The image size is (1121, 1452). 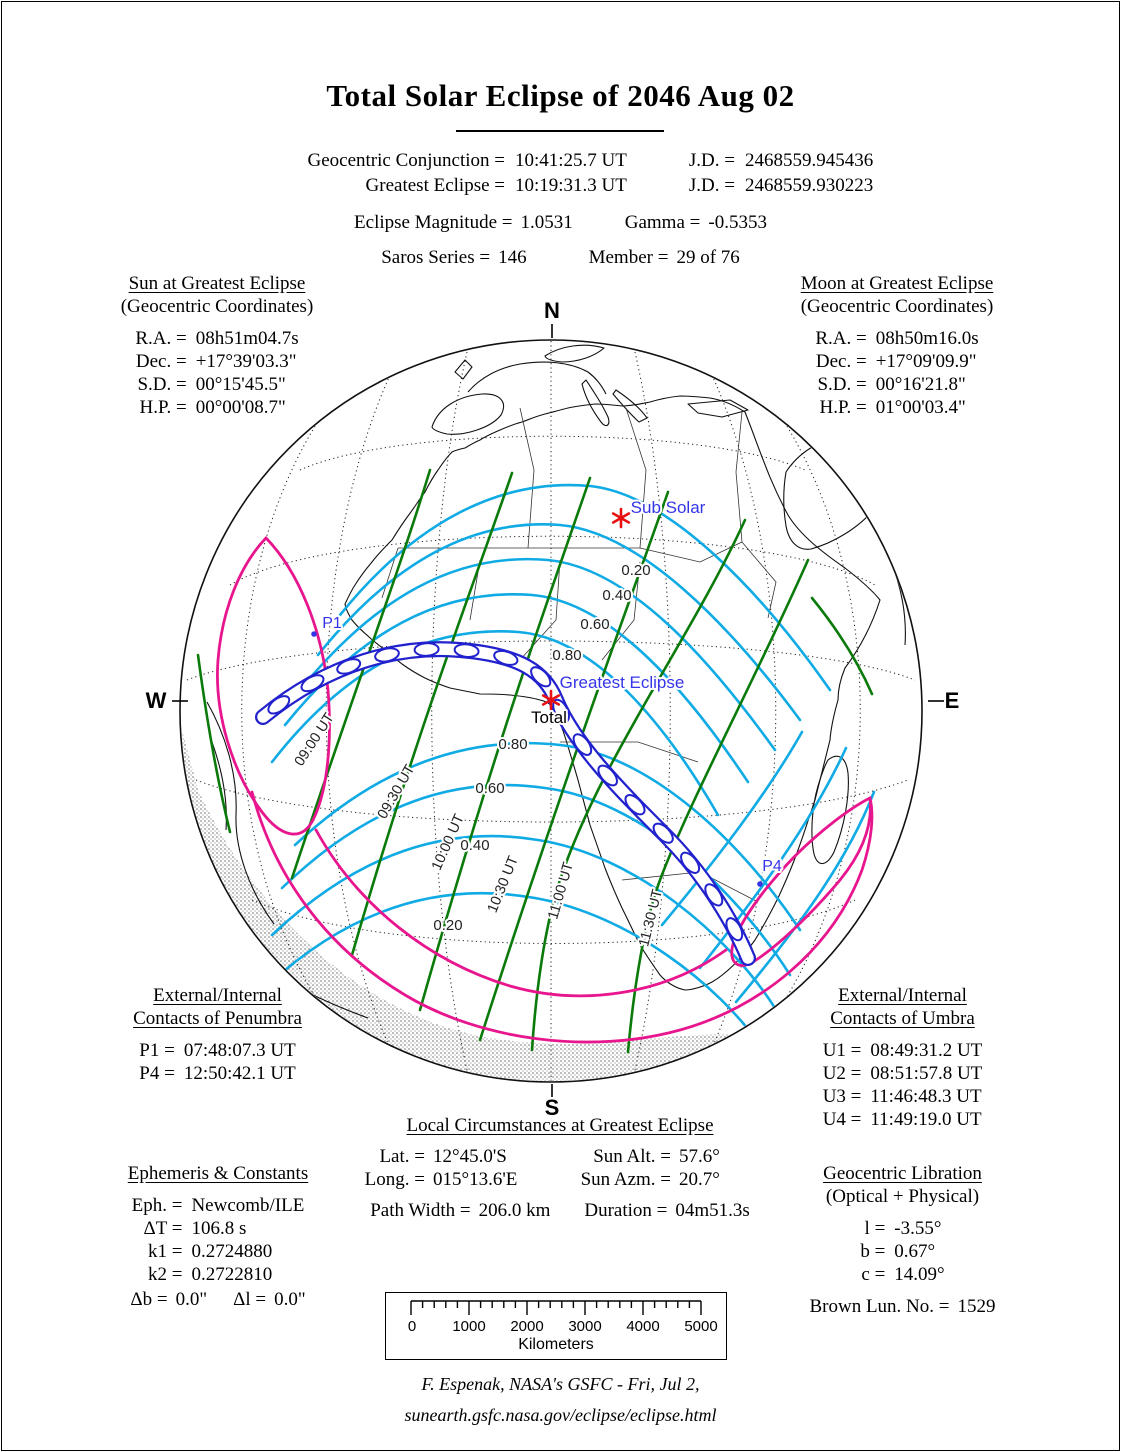 I want to click on penumbra-east-lobe, so click(x=801, y=881).